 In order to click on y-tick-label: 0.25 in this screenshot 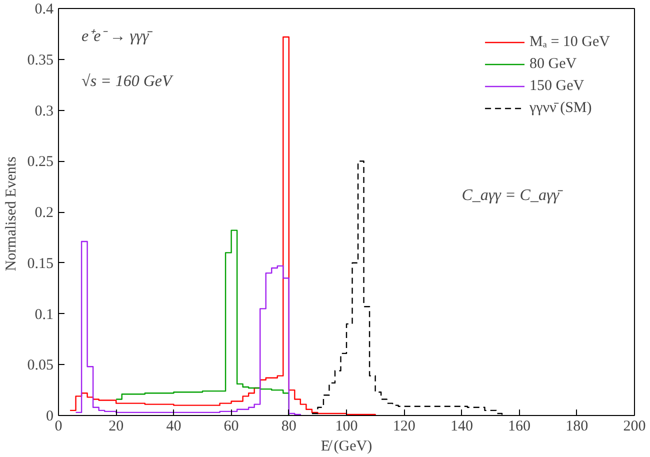, I will do `click(40, 162)`.